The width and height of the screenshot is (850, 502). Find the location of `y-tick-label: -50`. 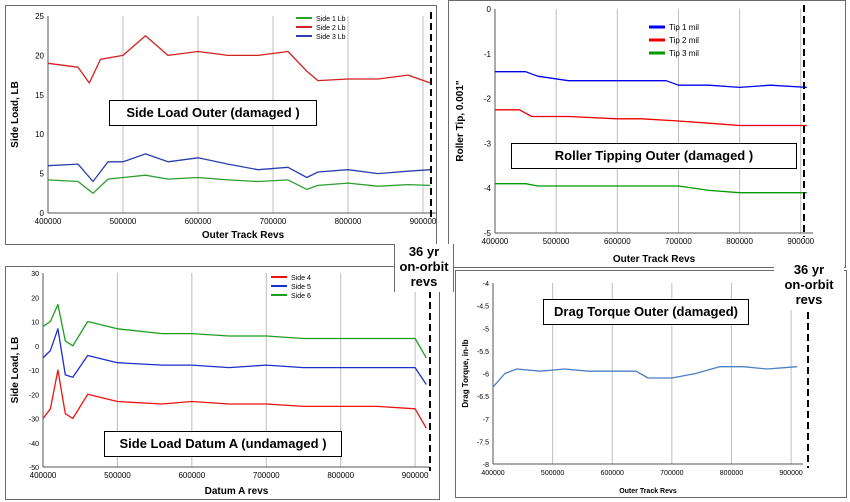

y-tick-label: -50 is located at coordinates (34, 468).